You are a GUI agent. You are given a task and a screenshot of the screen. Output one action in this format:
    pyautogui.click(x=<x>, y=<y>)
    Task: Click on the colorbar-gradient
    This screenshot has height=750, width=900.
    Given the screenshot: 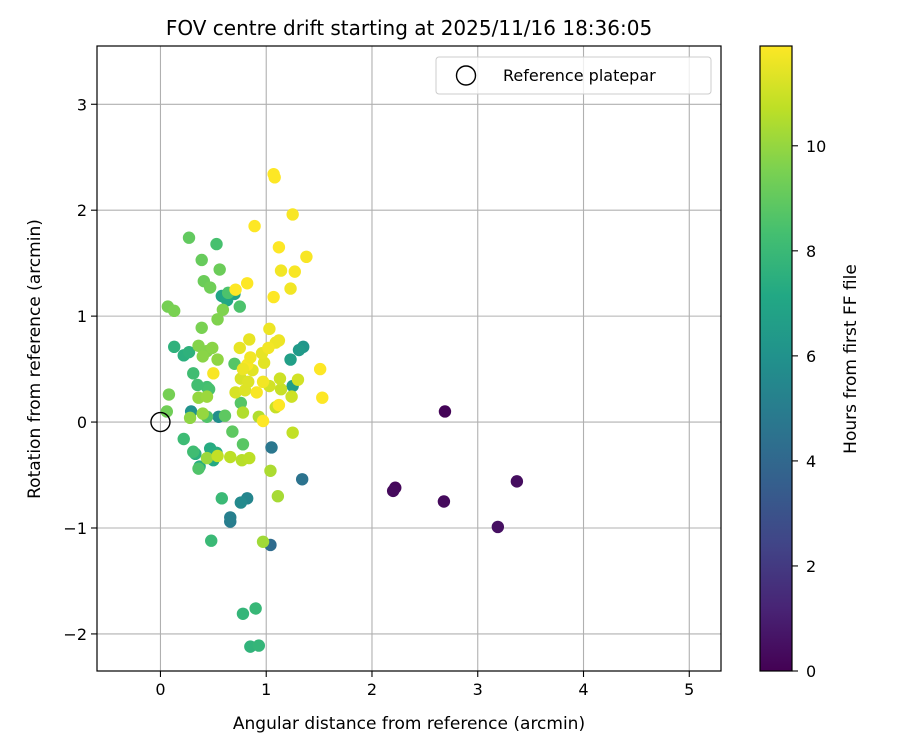 What is the action you would take?
    pyautogui.click(x=776, y=358)
    